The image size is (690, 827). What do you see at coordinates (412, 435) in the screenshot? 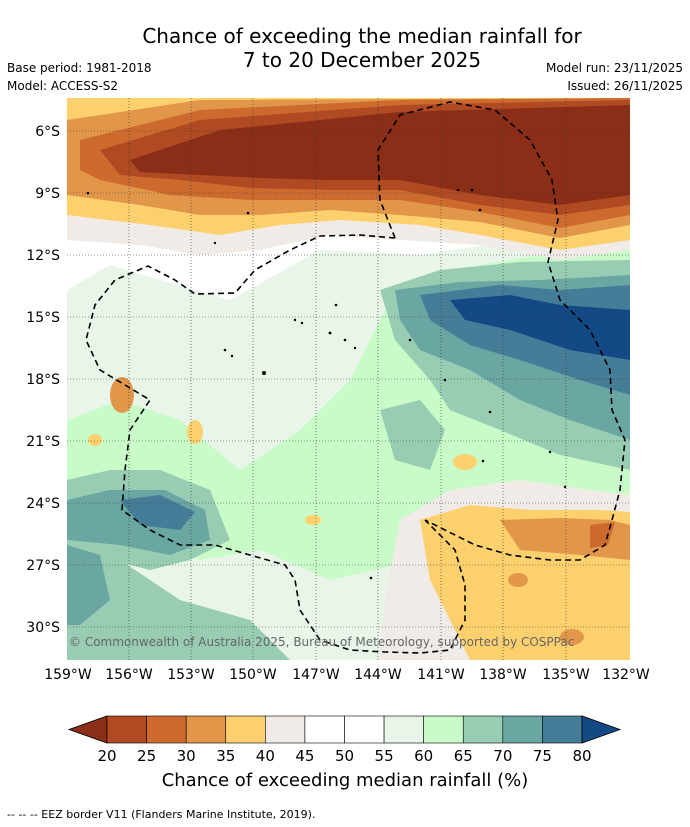
I see `zone-70-75-central` at bounding box center [412, 435].